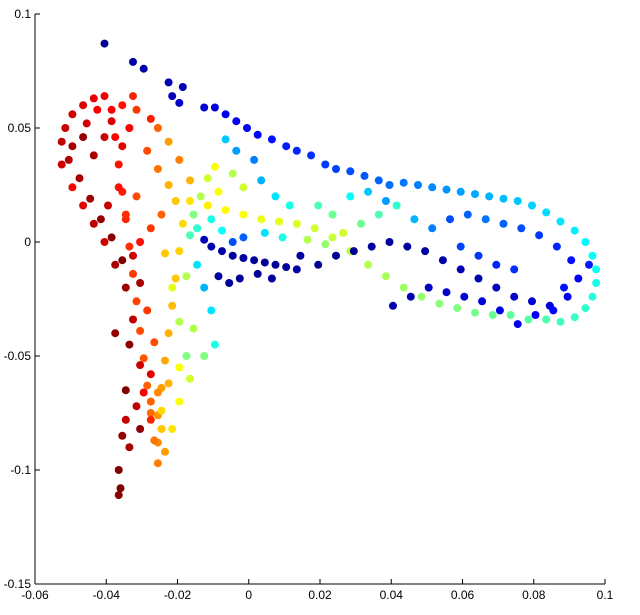  I want to click on x-ticks: -0.06 -0.04 -0.02 0 0.02 0.04 0.06 0.08 0.1, so click(317, 590).